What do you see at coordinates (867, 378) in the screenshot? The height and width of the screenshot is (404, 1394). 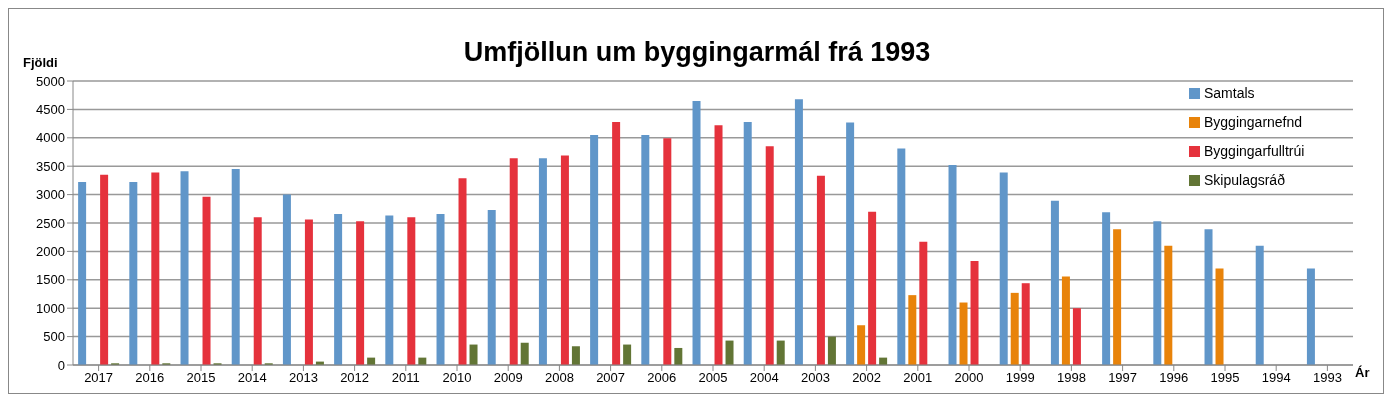 I see `x-tick-label: 2002` at bounding box center [867, 378].